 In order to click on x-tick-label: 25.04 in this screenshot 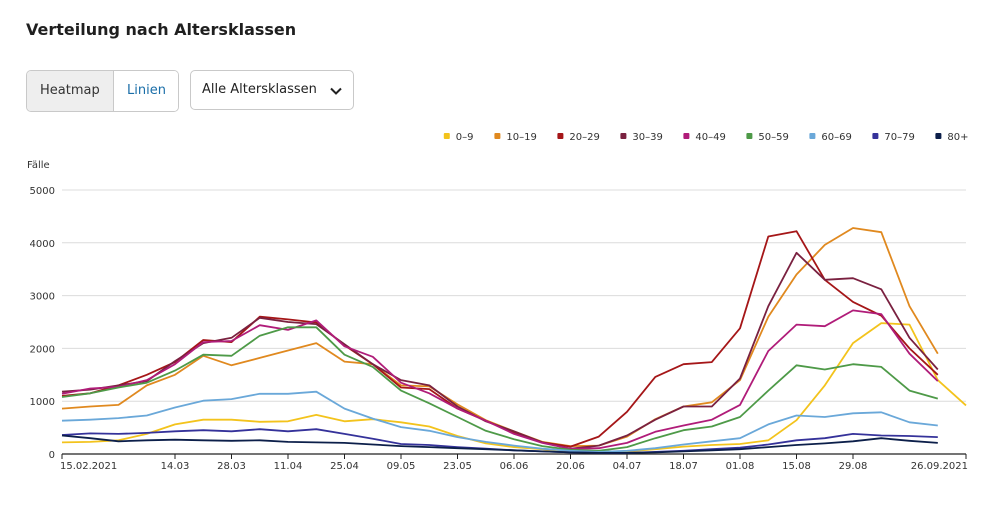, I will do `click(344, 466)`.